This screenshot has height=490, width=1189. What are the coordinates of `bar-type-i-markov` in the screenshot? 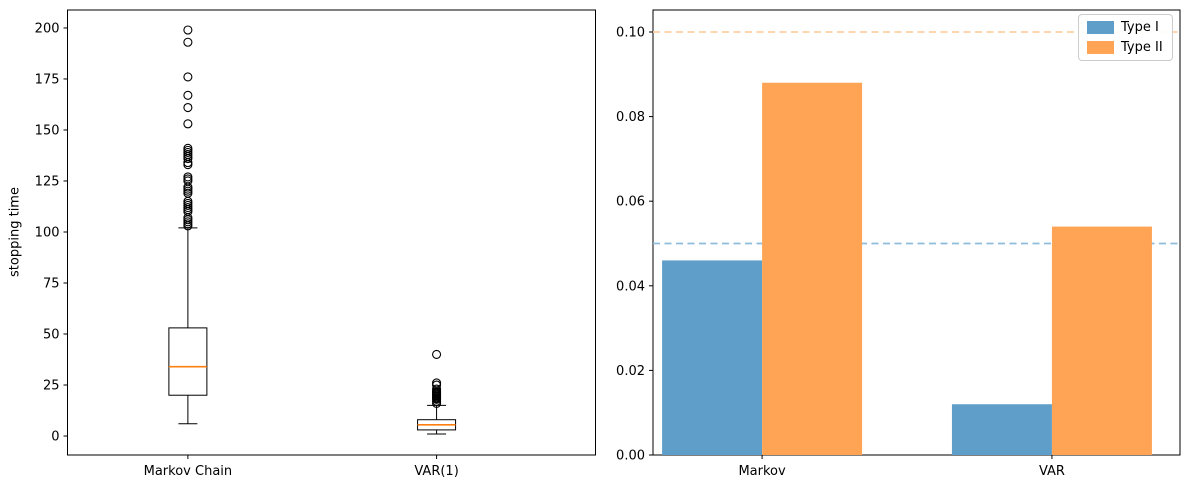 It's located at (712, 357).